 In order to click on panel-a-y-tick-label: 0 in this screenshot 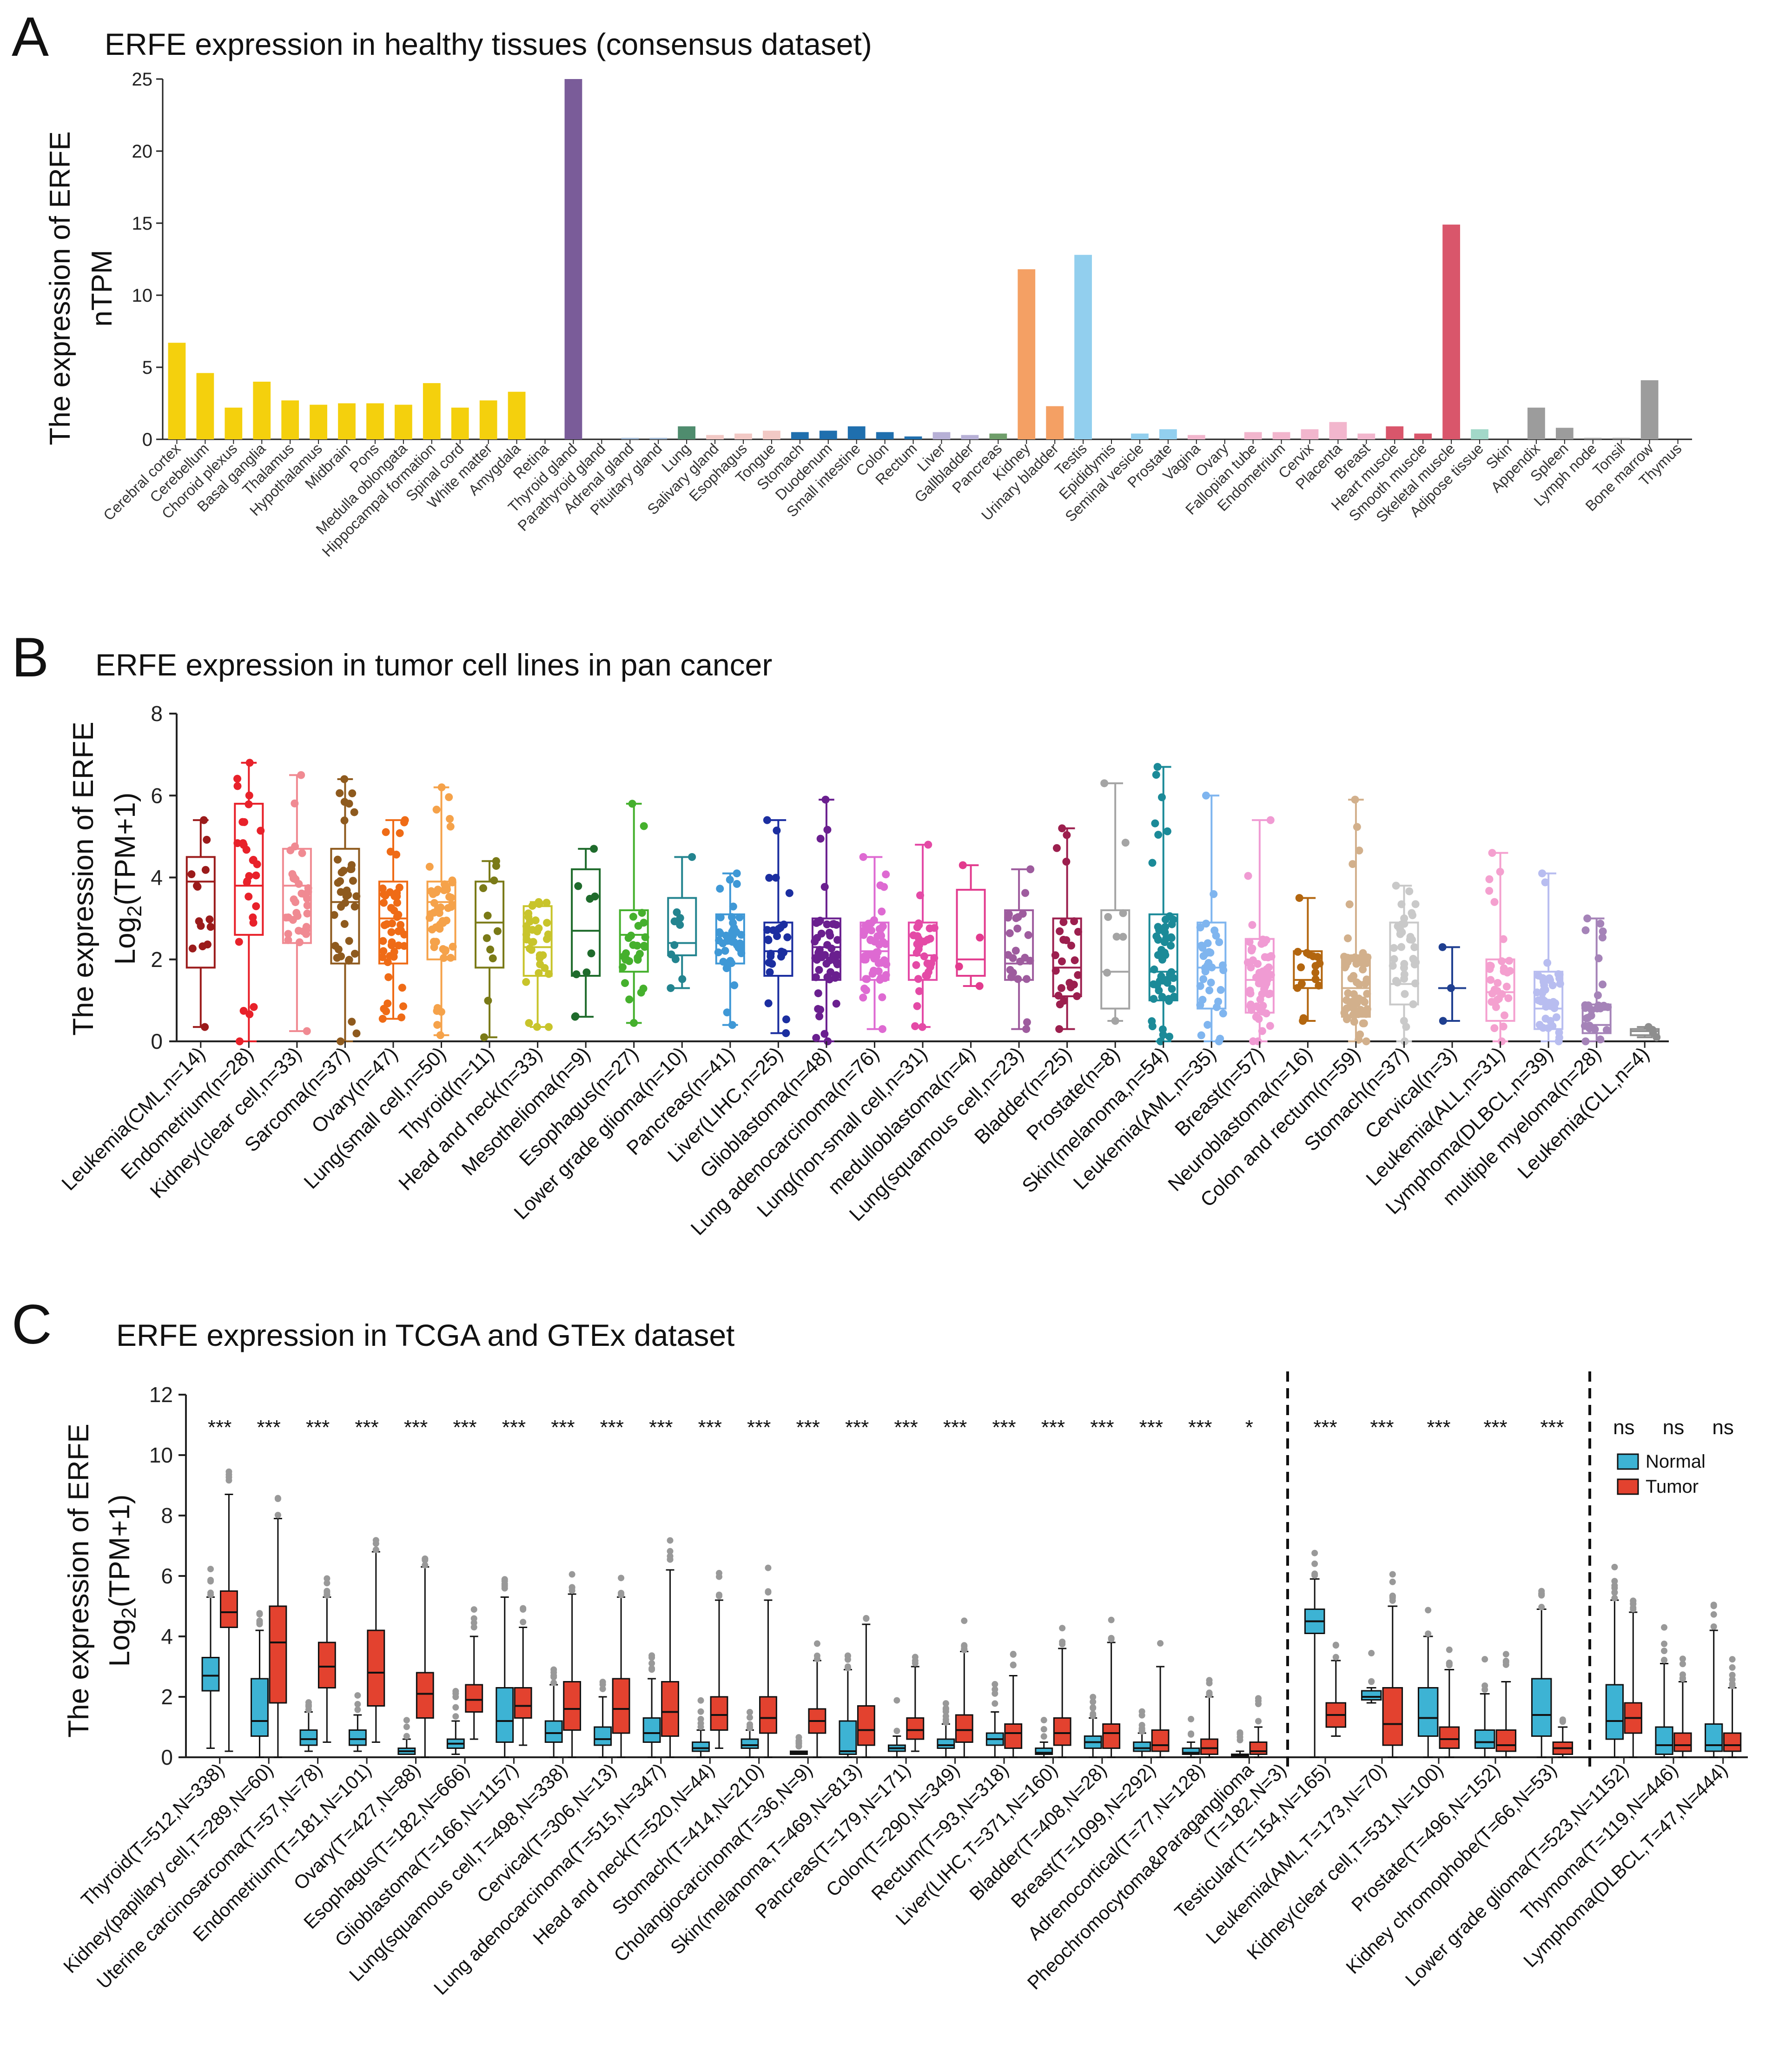, I will do `click(147, 440)`.